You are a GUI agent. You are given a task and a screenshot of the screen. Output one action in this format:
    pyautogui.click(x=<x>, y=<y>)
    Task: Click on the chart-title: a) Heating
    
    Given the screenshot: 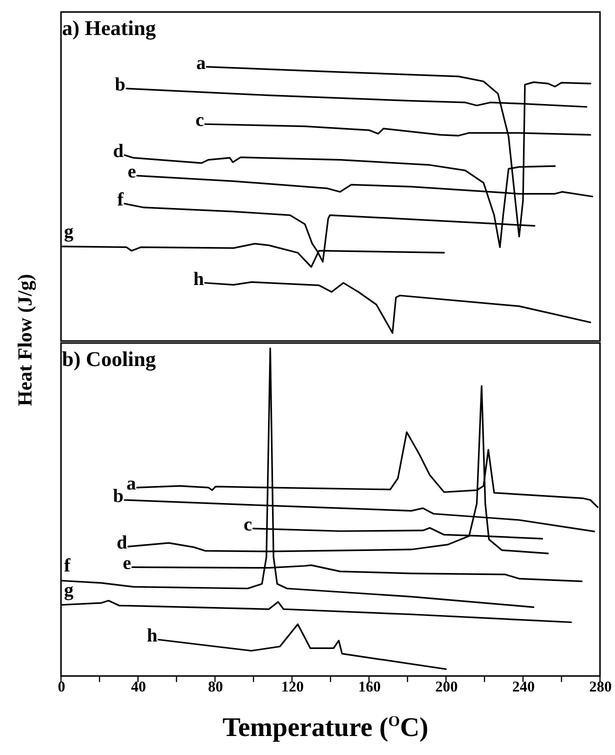 What is the action you would take?
    pyautogui.click(x=109, y=28)
    